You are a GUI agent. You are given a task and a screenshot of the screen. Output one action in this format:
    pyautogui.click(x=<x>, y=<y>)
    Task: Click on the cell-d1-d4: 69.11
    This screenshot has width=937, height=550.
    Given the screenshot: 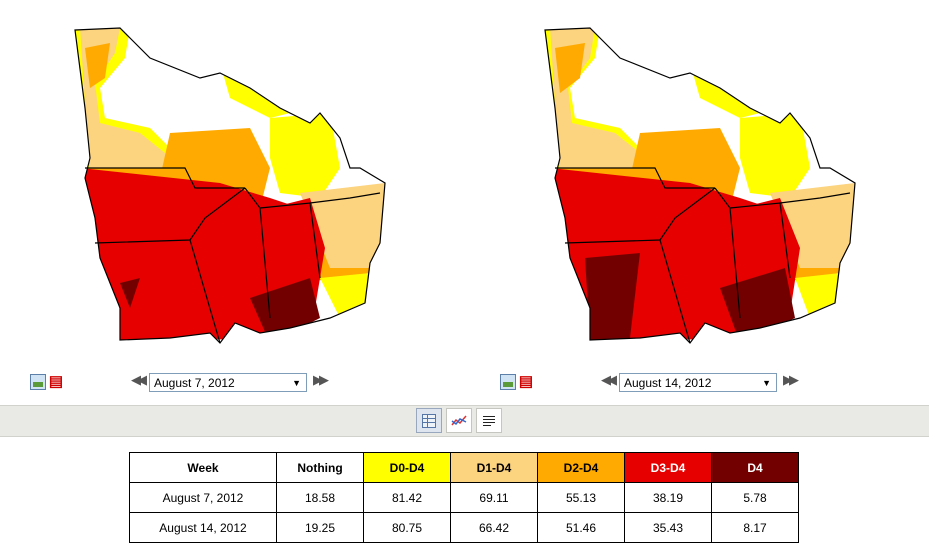 What is the action you would take?
    pyautogui.click(x=494, y=497)
    